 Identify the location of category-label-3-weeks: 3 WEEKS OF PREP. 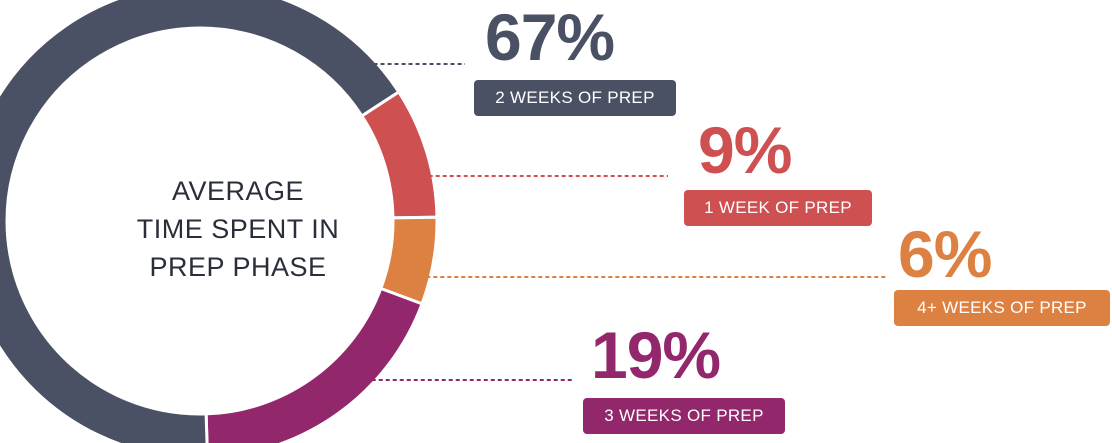
(684, 416).